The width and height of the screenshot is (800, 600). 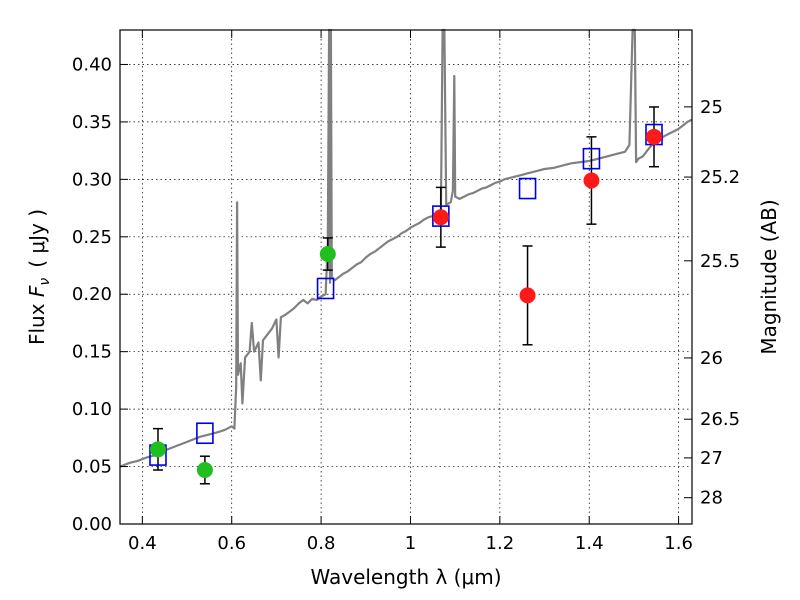 What do you see at coordinates (142, 543) in the screenshot?
I see `x-tick-label: 0.4` at bounding box center [142, 543].